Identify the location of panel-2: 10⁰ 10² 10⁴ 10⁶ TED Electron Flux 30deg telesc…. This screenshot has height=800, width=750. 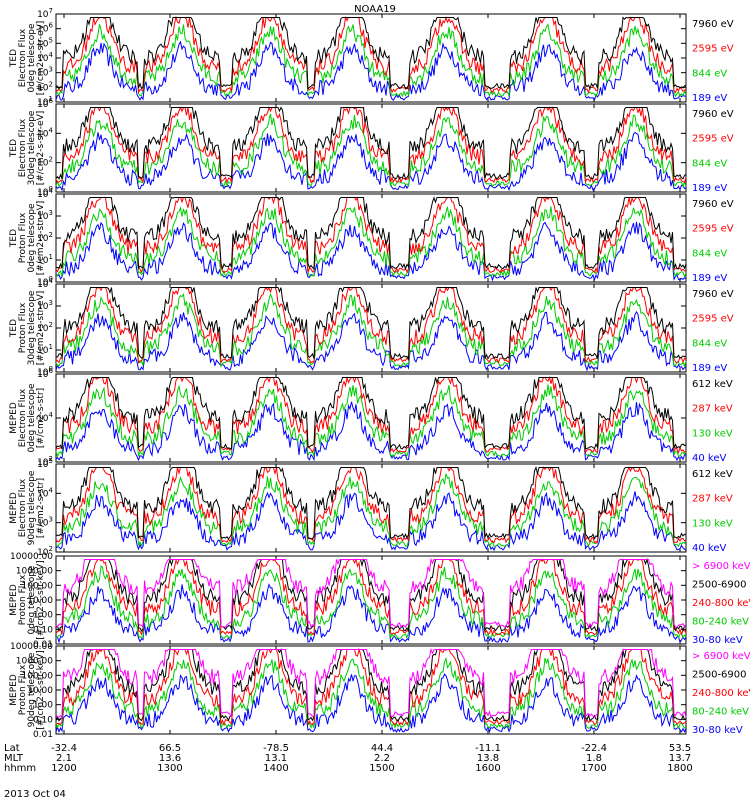
(371, 147).